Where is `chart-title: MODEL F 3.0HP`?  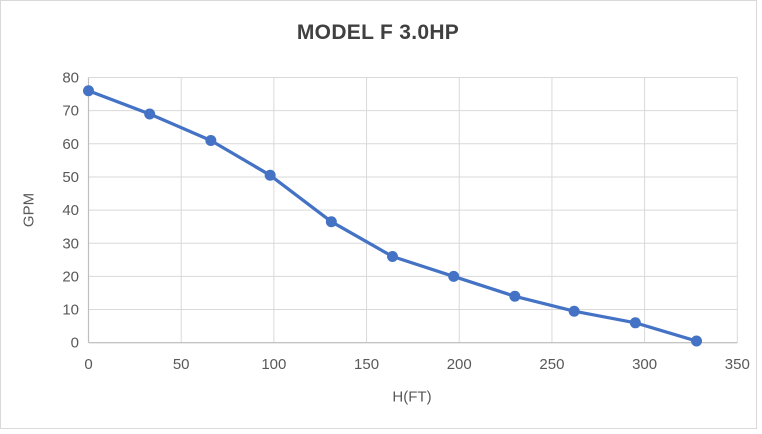 chart-title: MODEL F 3.0HP is located at coordinates (378, 32).